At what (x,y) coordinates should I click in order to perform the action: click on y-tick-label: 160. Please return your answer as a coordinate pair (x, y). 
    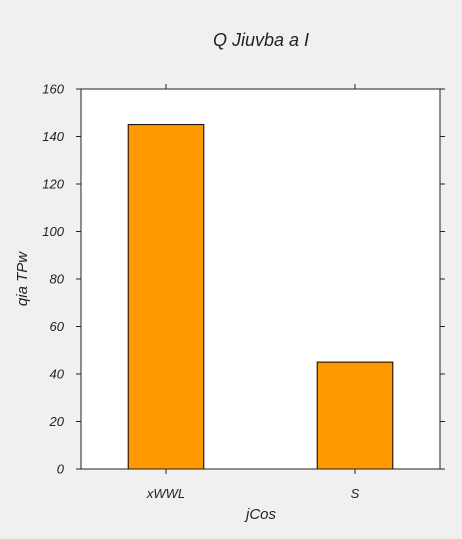
    Looking at the image, I should click on (53, 89).